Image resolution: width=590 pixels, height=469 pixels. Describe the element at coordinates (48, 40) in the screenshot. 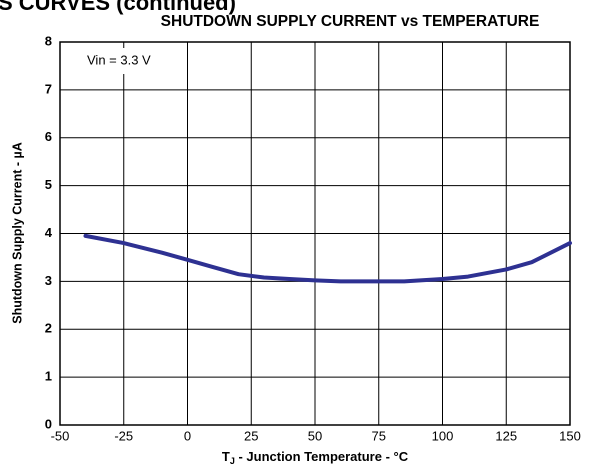

I see `y-tick-label: 8` at that location.